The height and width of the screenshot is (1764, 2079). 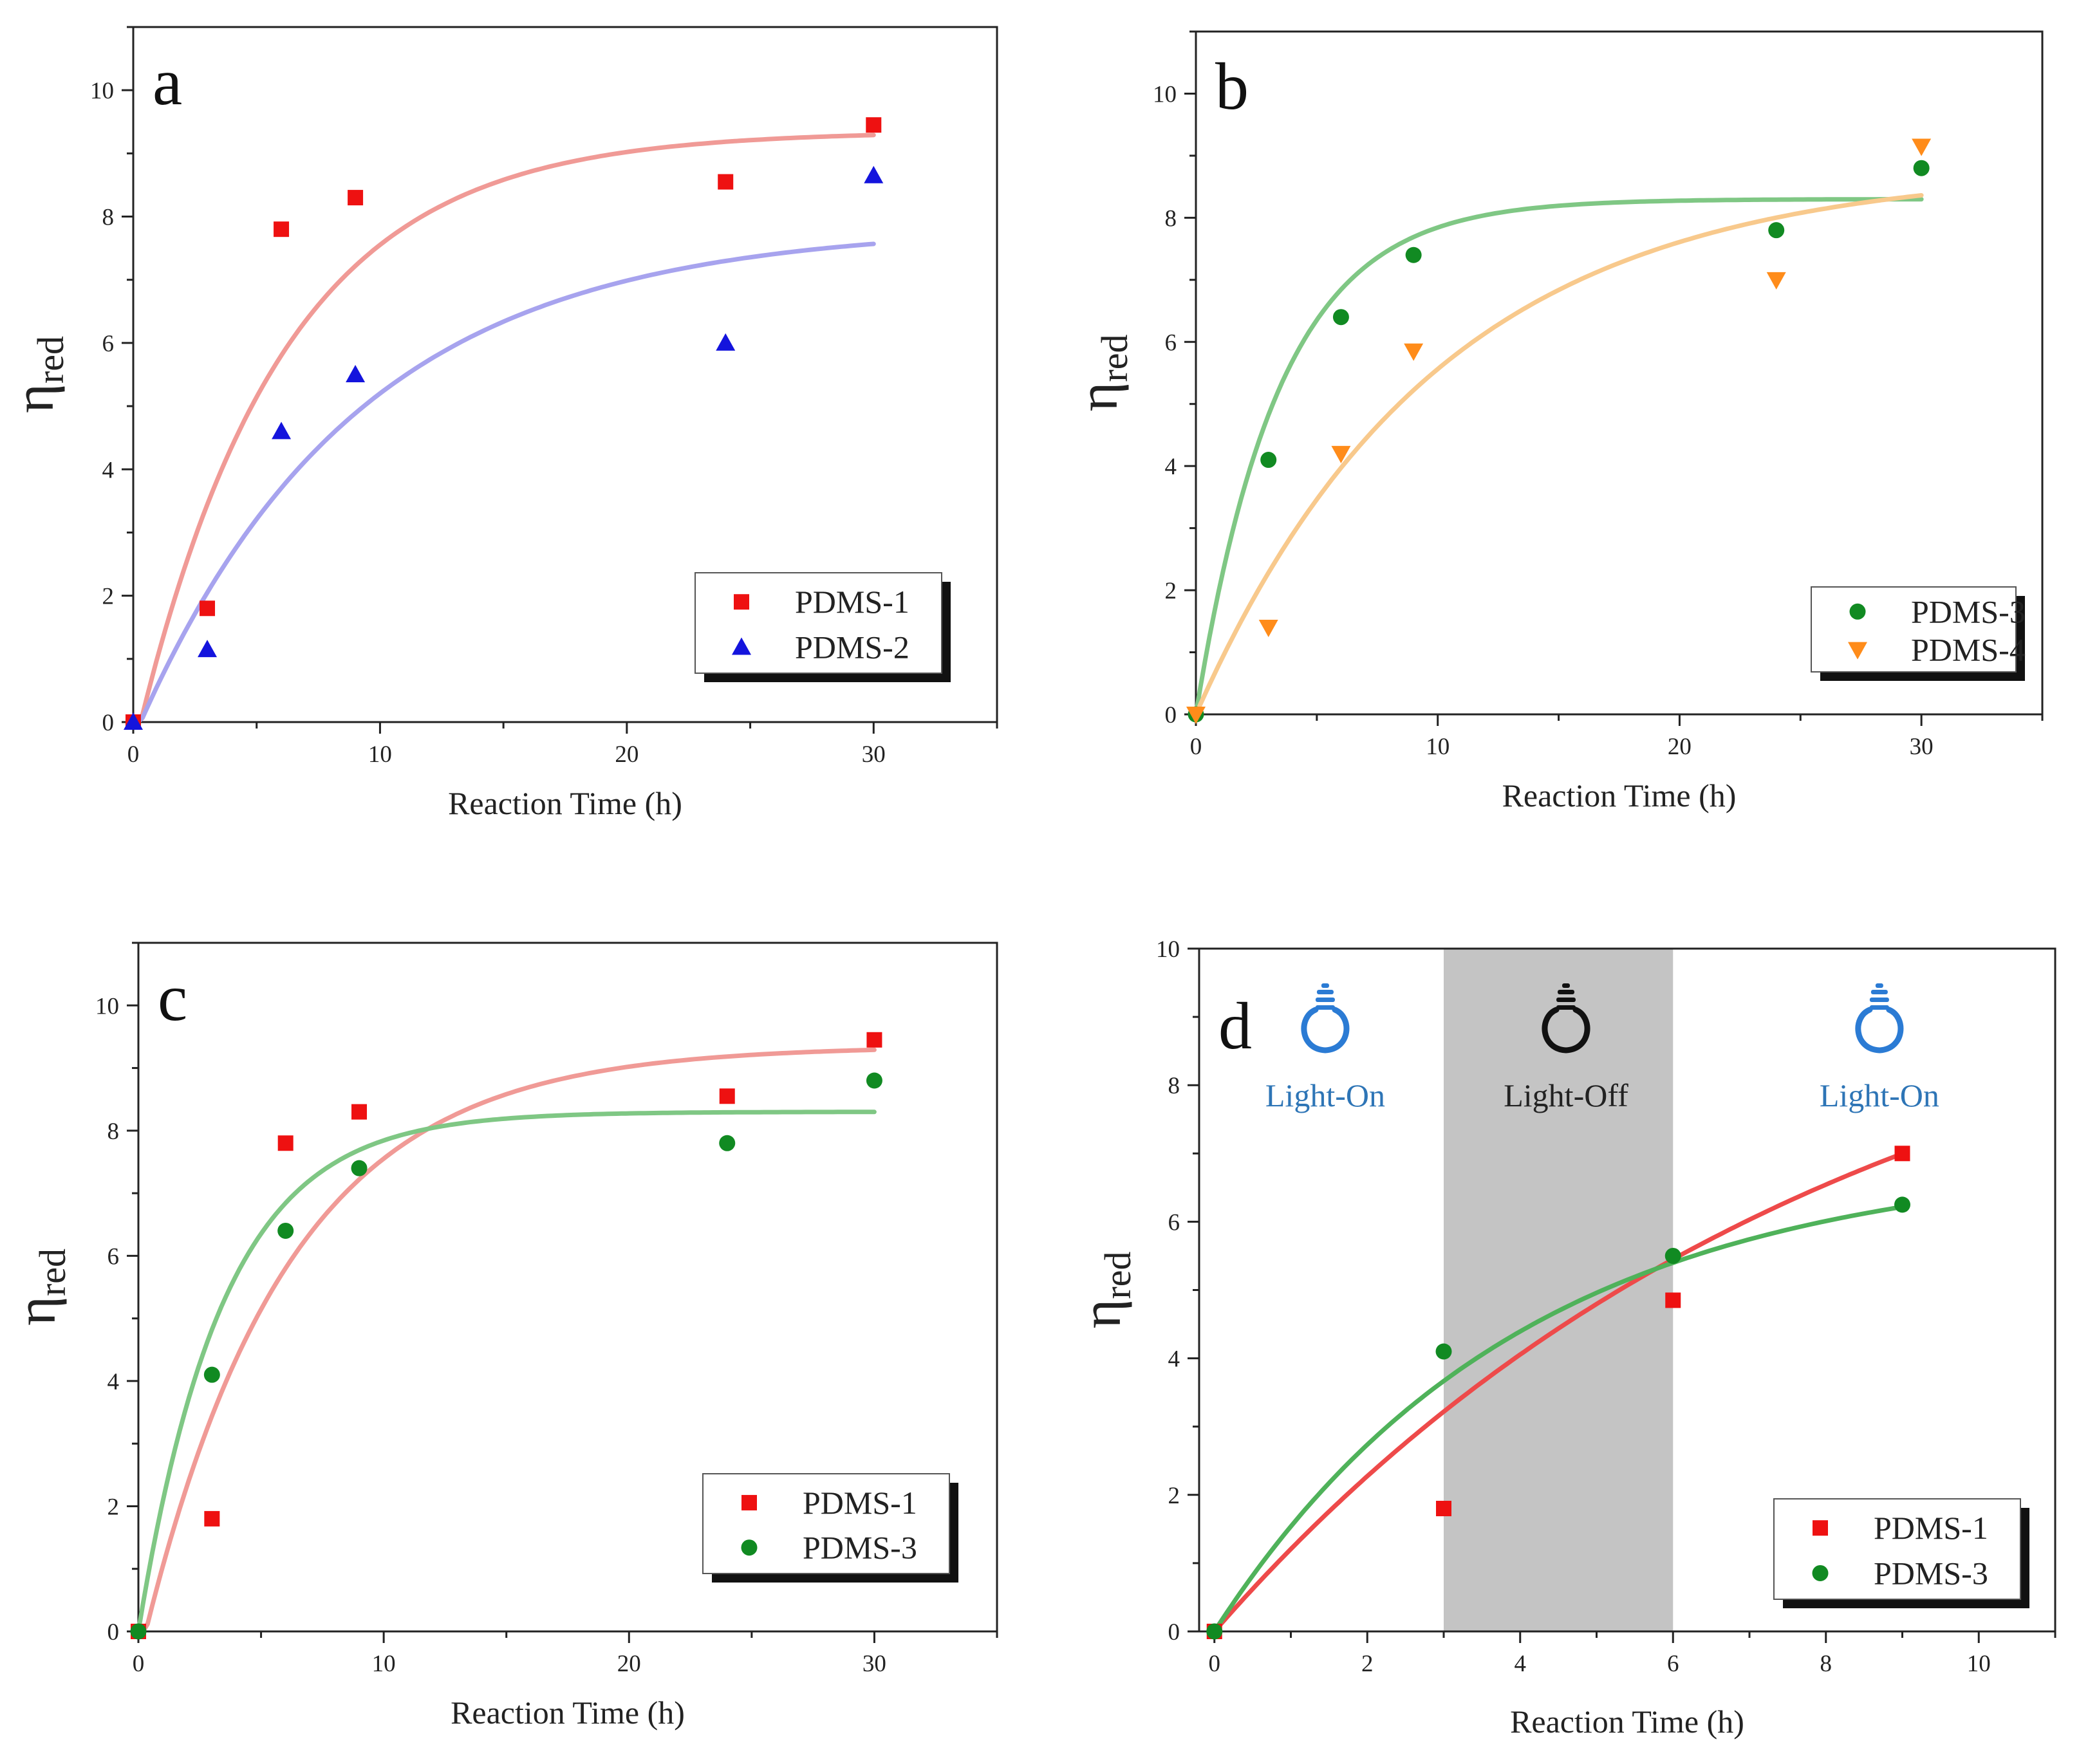 I want to click on bulb-off-icon, so click(x=1566, y=1018).